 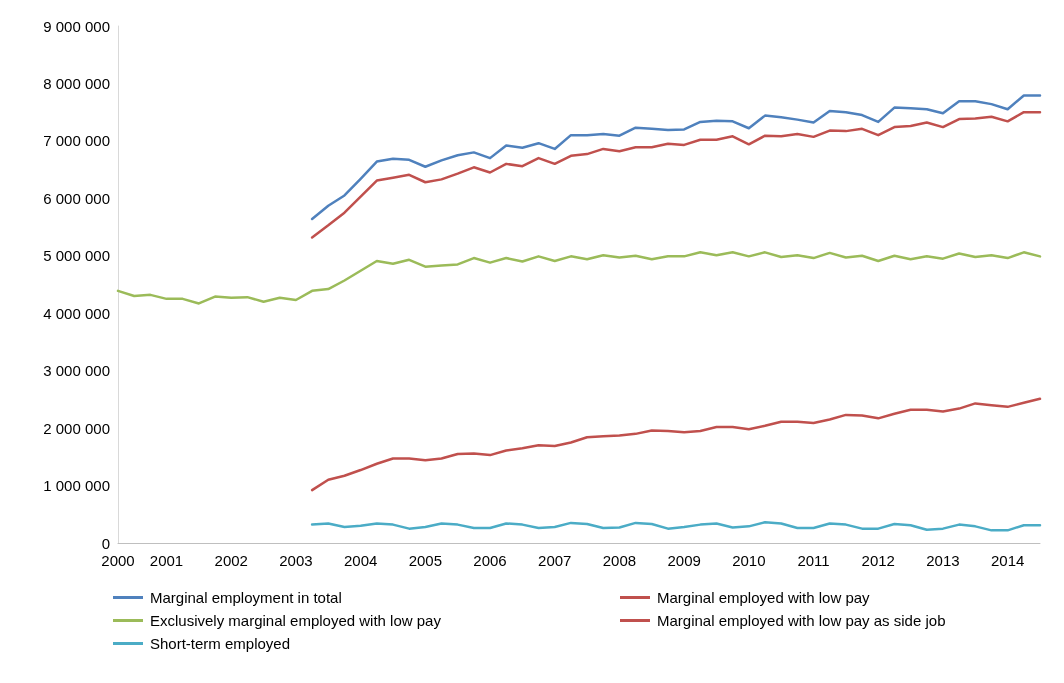 What do you see at coordinates (296, 620) in the screenshot?
I see `legend-label: Exclusively marginal employed with low pay` at bounding box center [296, 620].